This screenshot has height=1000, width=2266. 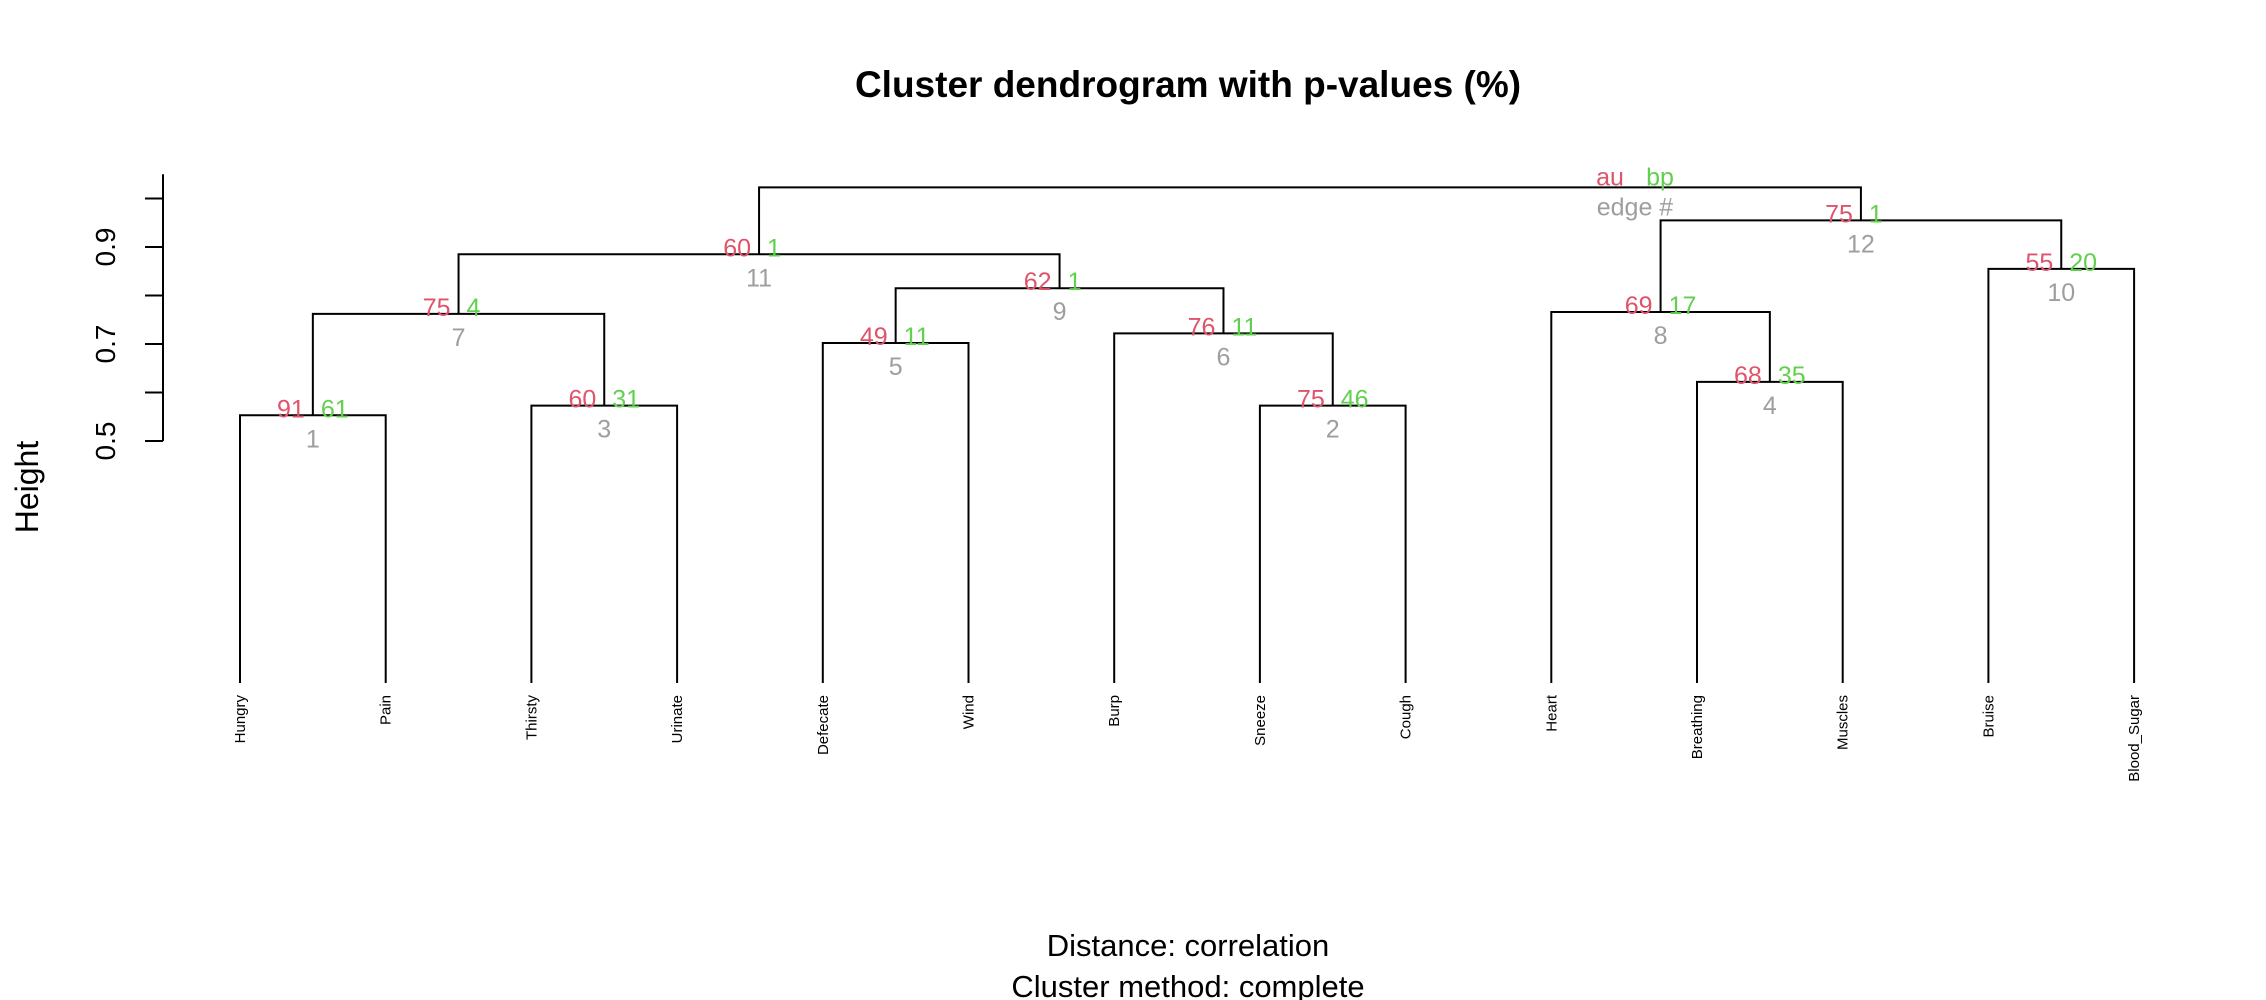 I want to click on leaf-label: Urinate, so click(x=677, y=719).